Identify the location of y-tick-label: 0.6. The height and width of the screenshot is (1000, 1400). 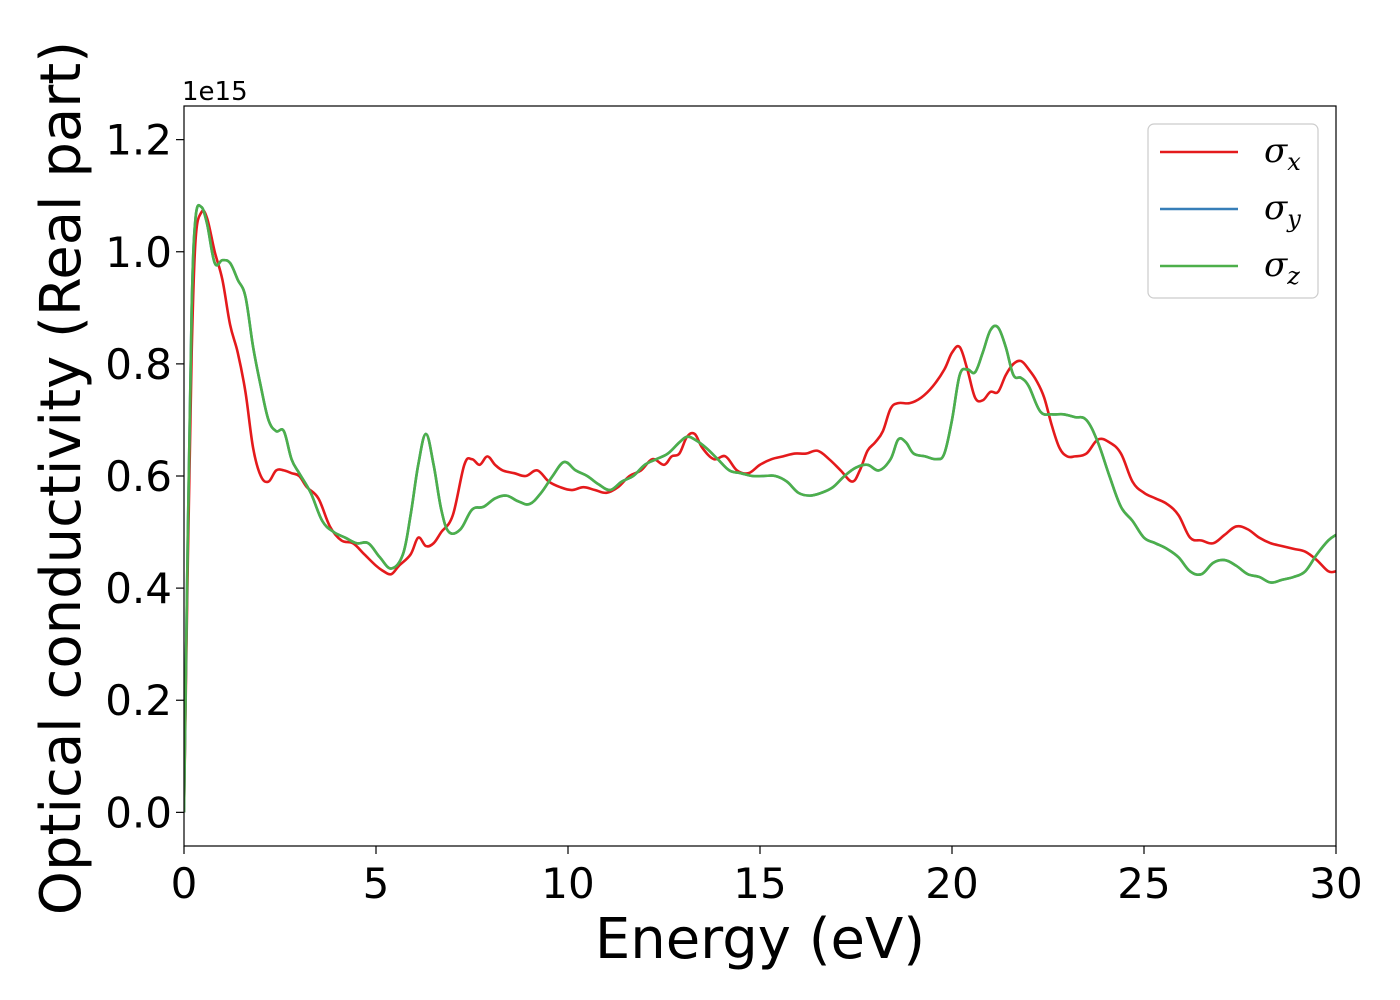
(138, 476).